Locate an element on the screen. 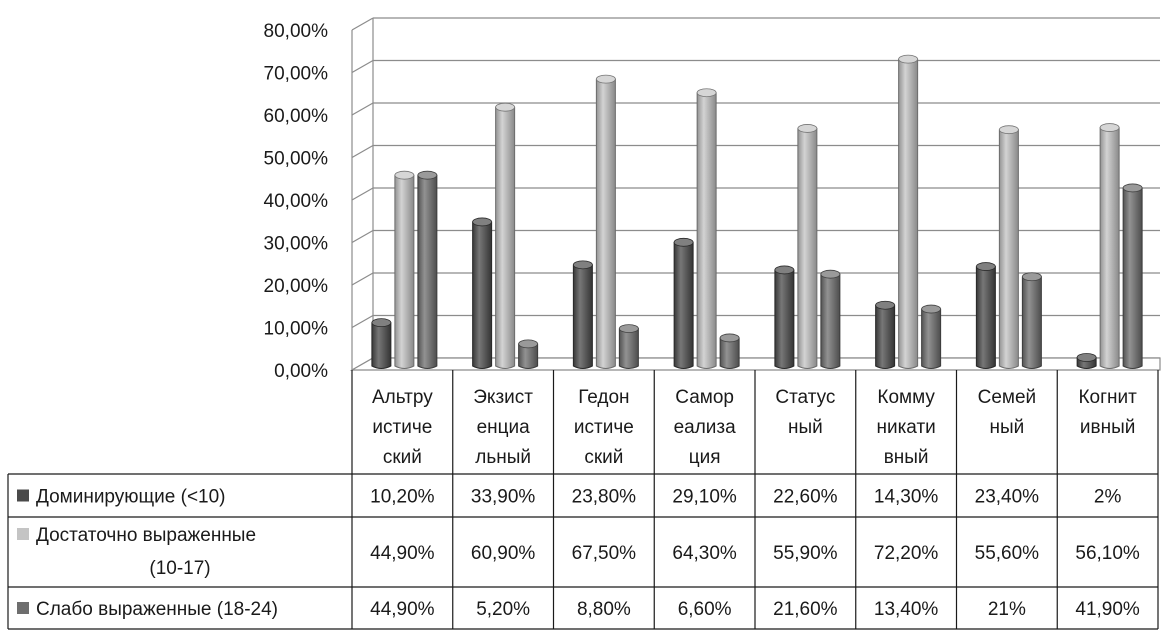  category-label: ивный is located at coordinates (1107, 427).